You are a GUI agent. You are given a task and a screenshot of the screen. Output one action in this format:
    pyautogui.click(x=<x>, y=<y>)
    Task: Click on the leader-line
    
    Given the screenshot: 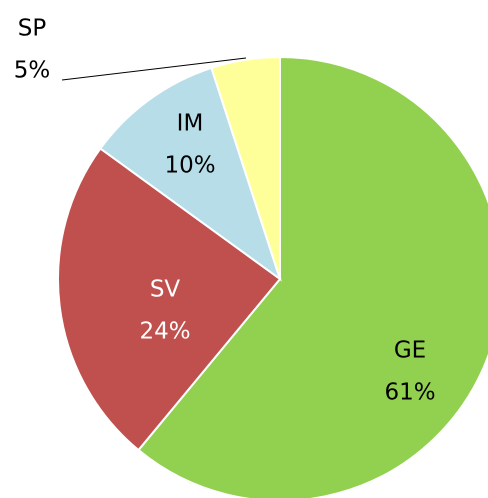 What is the action you would take?
    pyautogui.click(x=154, y=69)
    